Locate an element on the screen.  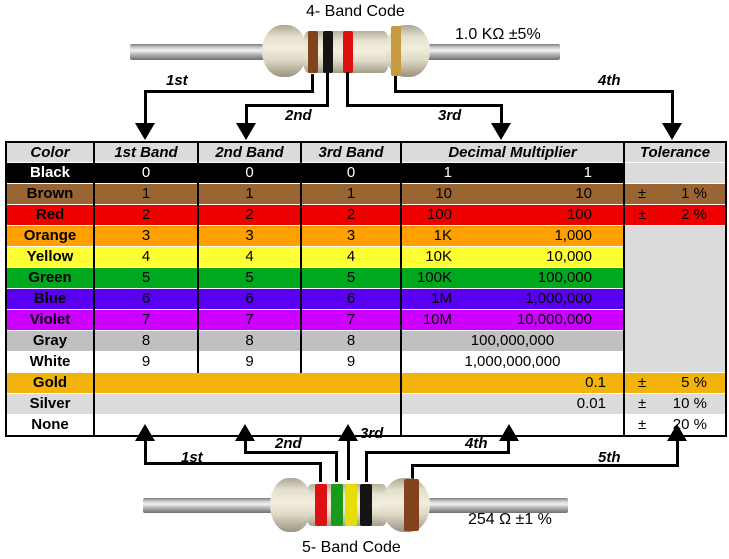
cell-decimal-multiplier: 10K 10,000 is located at coordinates (512, 257).